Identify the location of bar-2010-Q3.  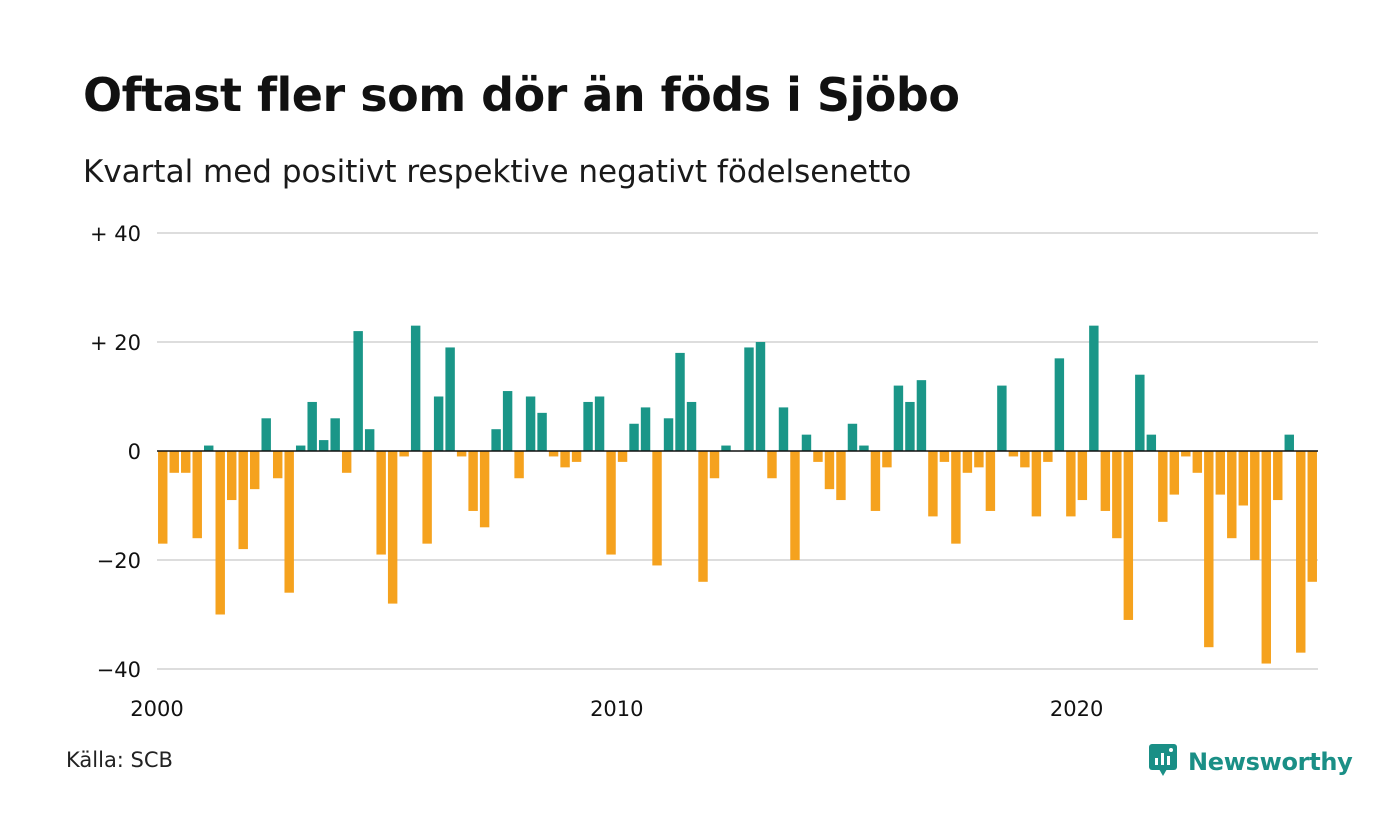
(645, 429).